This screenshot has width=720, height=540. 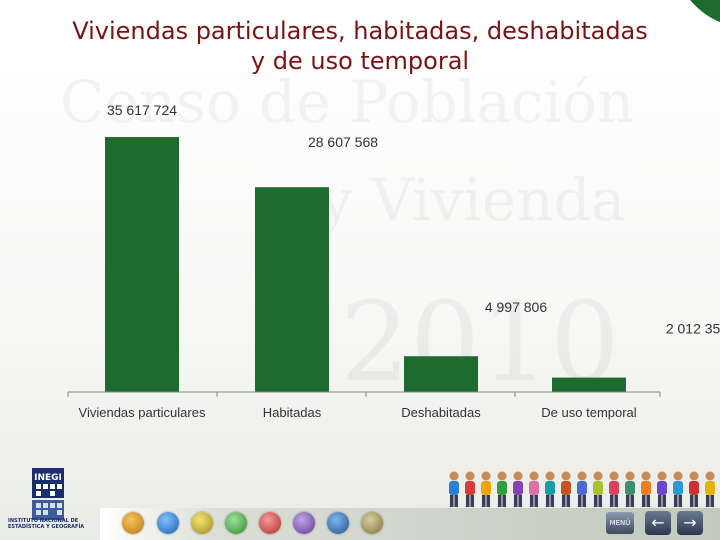 What do you see at coordinates (292, 412) in the screenshot?
I see `category-label-1: Habitadas` at bounding box center [292, 412].